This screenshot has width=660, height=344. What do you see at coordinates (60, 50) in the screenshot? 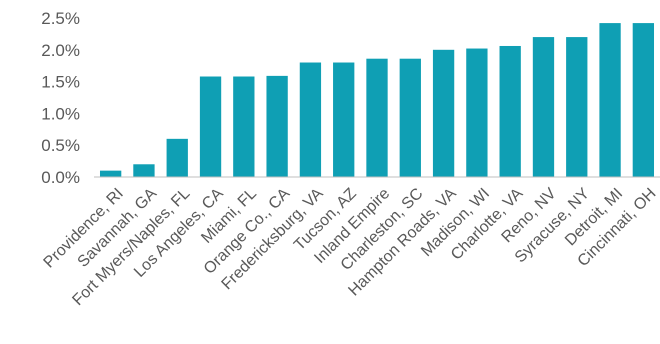
I see `y-tick-label: 2.0%` at bounding box center [60, 50].